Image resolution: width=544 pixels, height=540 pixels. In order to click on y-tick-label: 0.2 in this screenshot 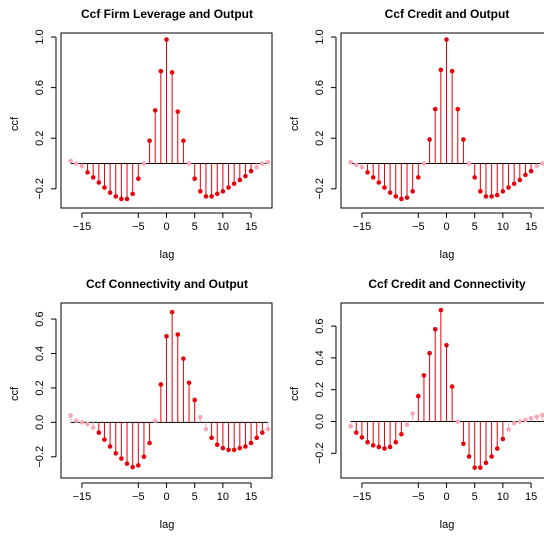, I will do `click(320, 389)`.